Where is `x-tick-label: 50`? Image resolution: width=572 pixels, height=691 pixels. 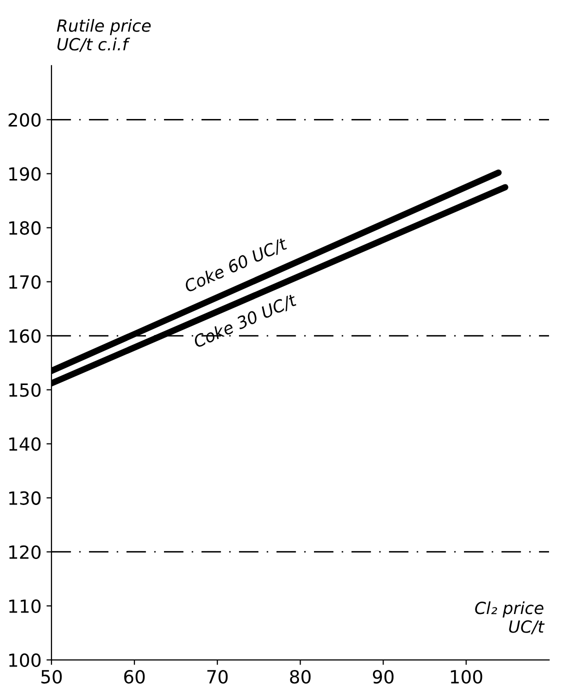 x-tick-label: 50 is located at coordinates (51, 677).